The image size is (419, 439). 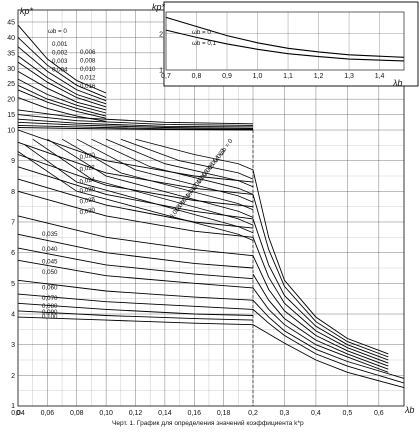 I want to click on y-tick-label: 2, so click(x=13, y=376).